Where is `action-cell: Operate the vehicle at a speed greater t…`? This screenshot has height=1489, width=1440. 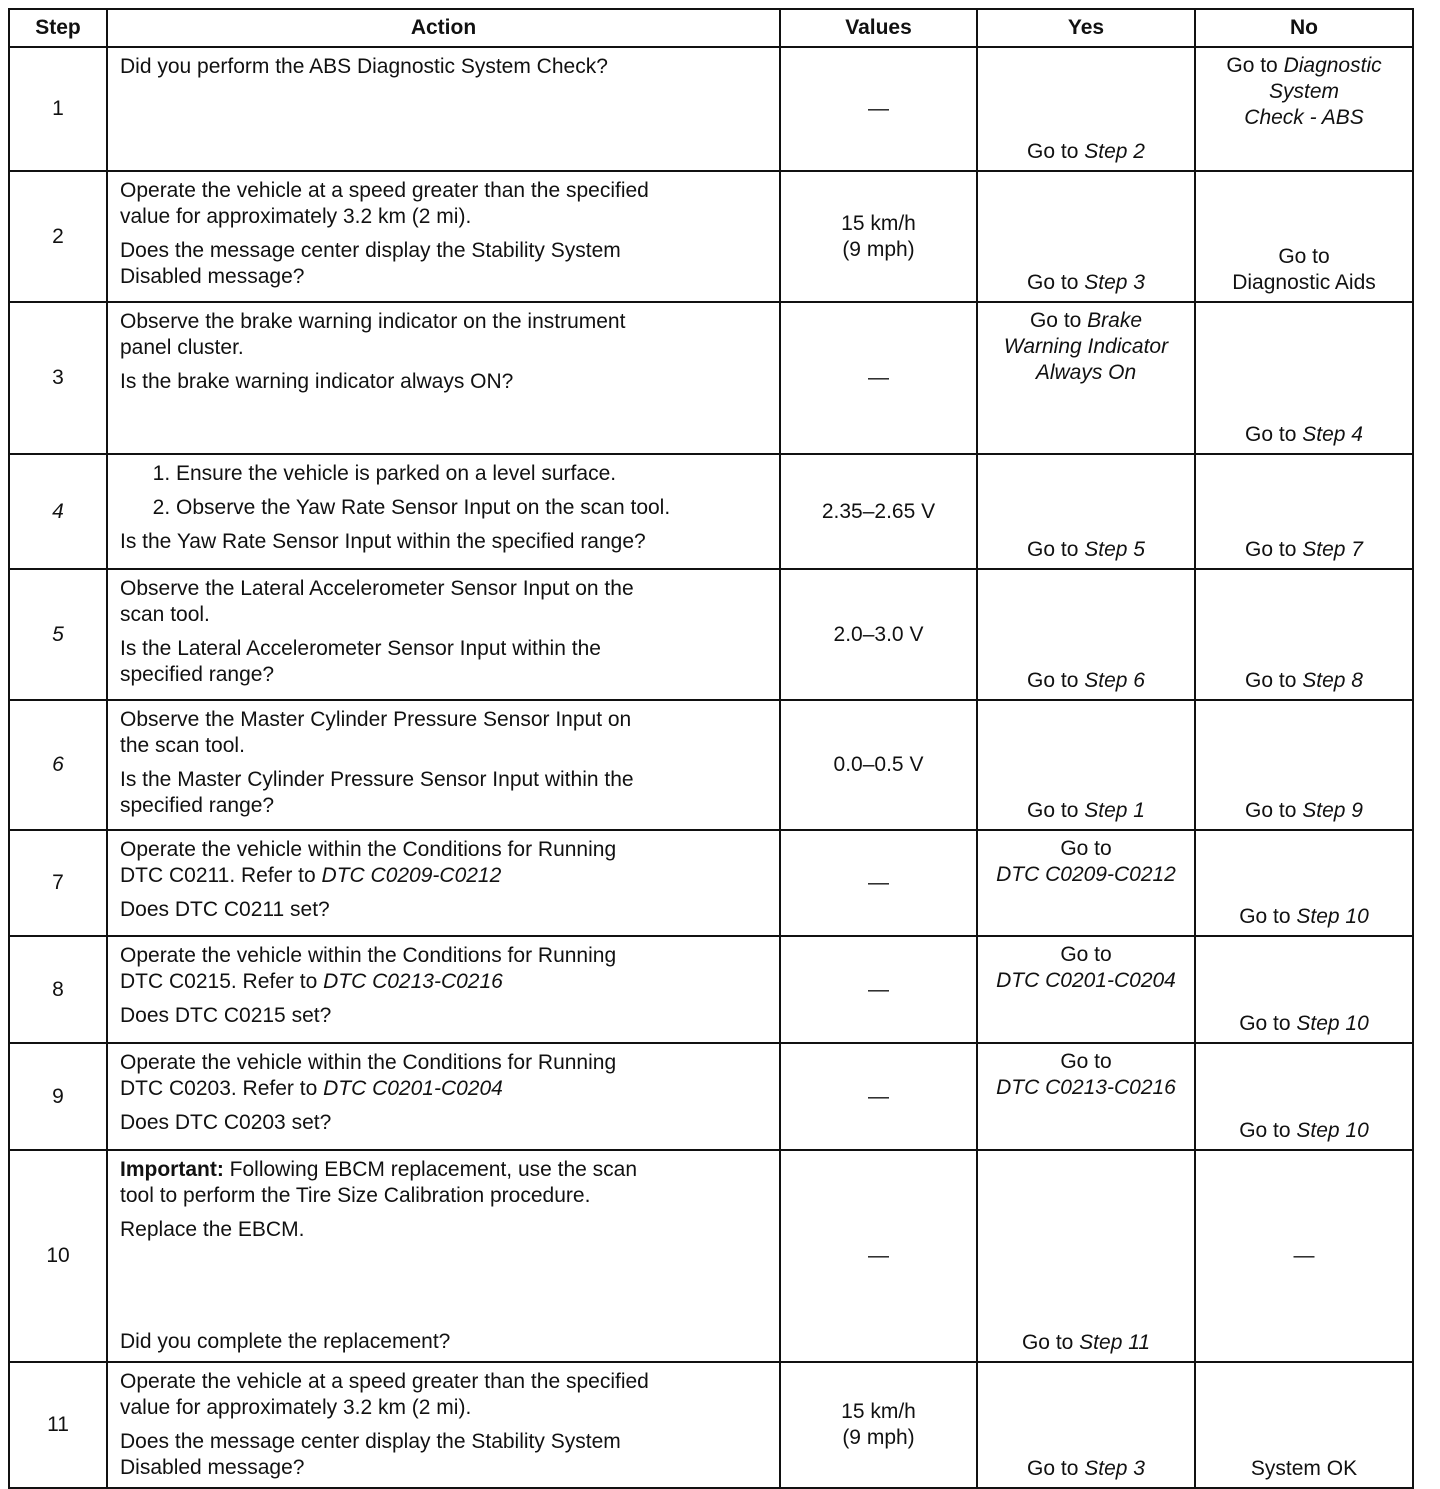 action-cell: Operate the vehicle at a speed greater t… is located at coordinates (443, 236).